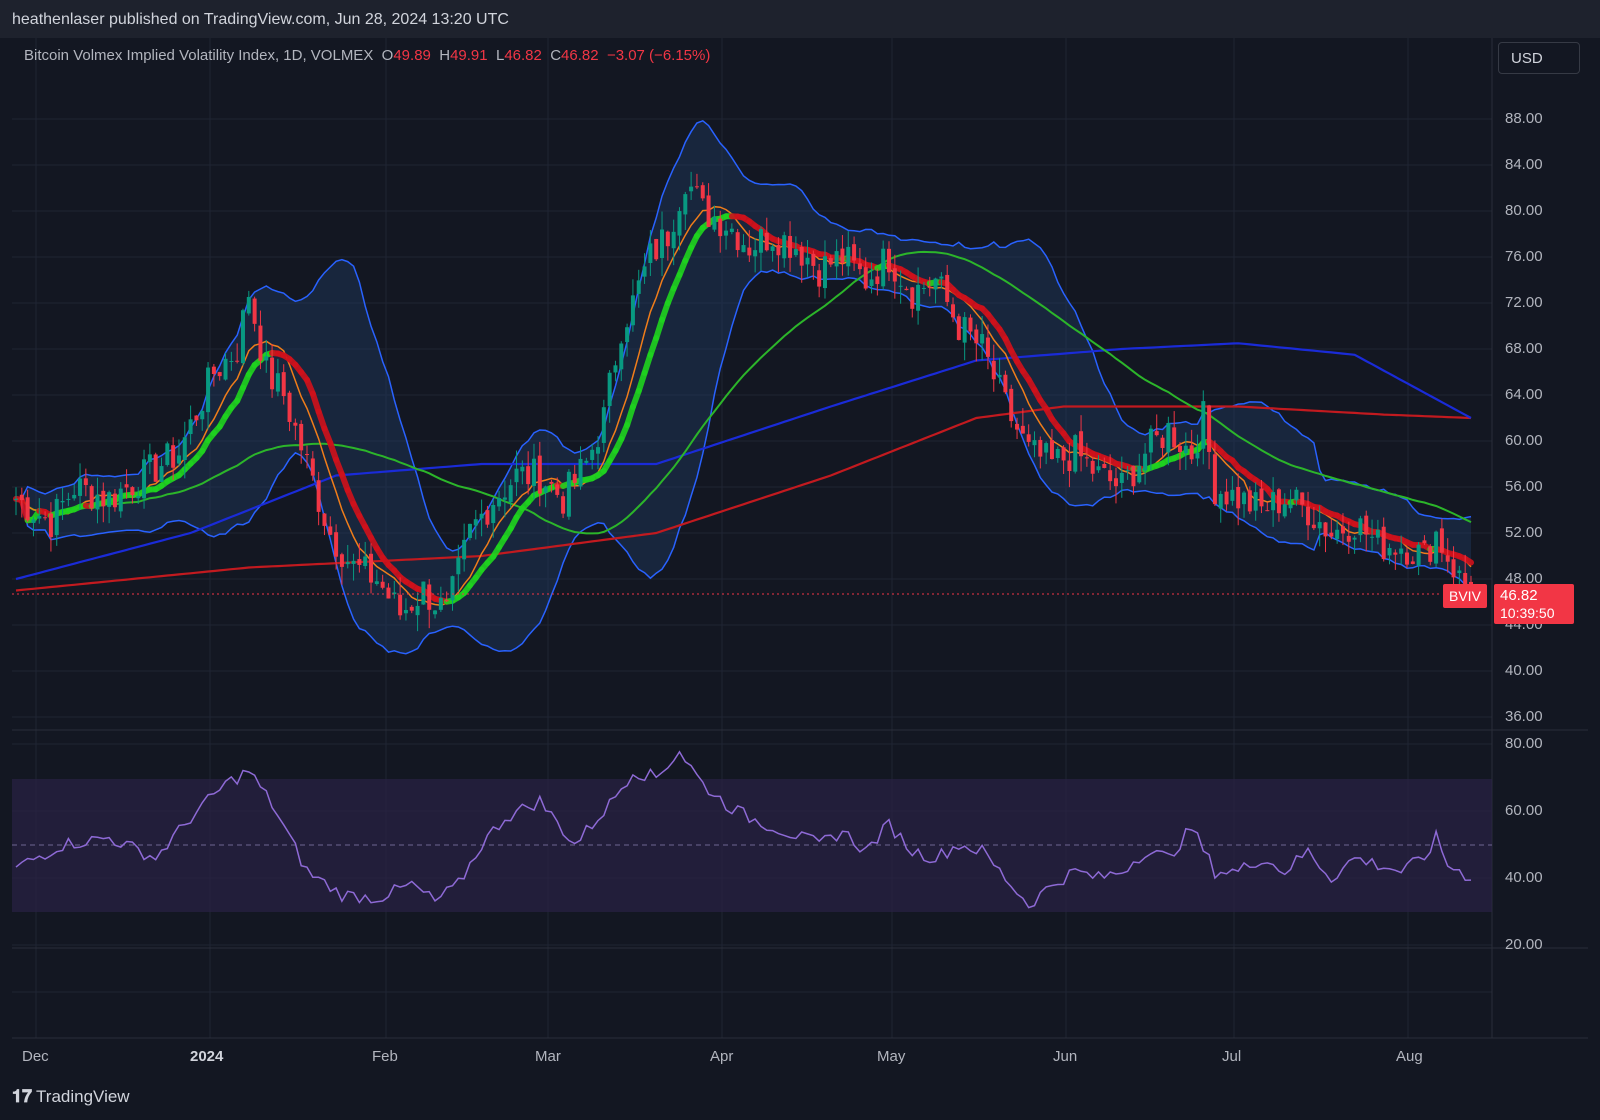 The image size is (1600, 1120). What do you see at coordinates (1534, 604) in the screenshot?
I see `last-price-badge: 46.82 10:39:50` at bounding box center [1534, 604].